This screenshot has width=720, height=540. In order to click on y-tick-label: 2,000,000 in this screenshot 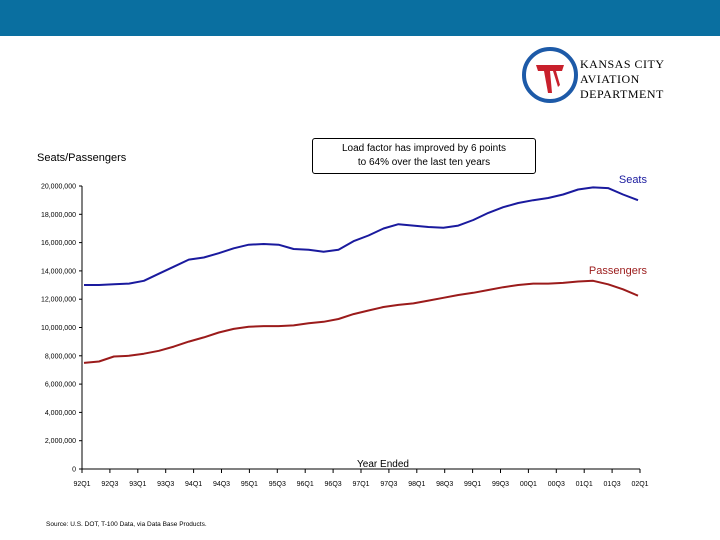, I will do `click(60, 441)`.